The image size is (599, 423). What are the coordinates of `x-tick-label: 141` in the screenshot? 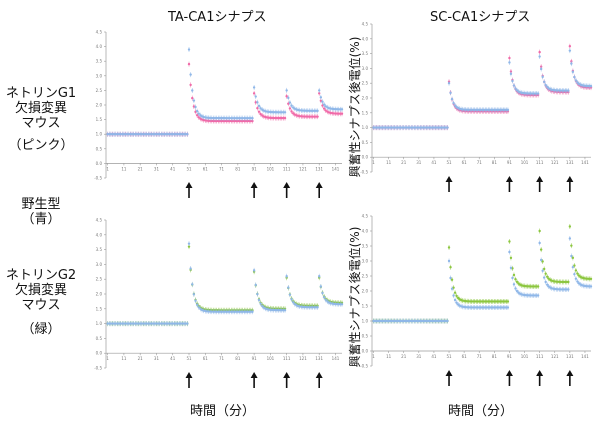 It's located at (336, 358).